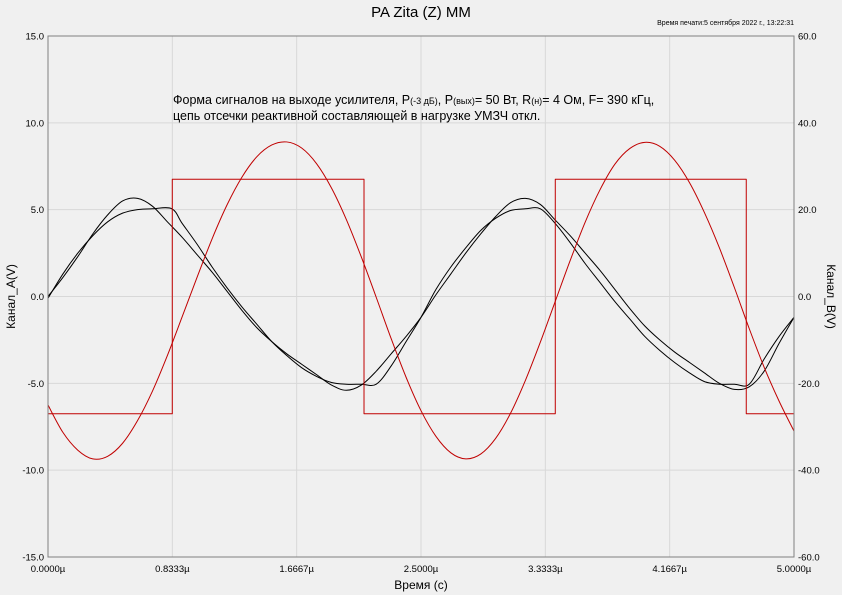 The width and height of the screenshot is (842, 595). Describe the element at coordinates (809, 471) in the screenshot. I see `y-right-tick-label: -40.0` at that location.